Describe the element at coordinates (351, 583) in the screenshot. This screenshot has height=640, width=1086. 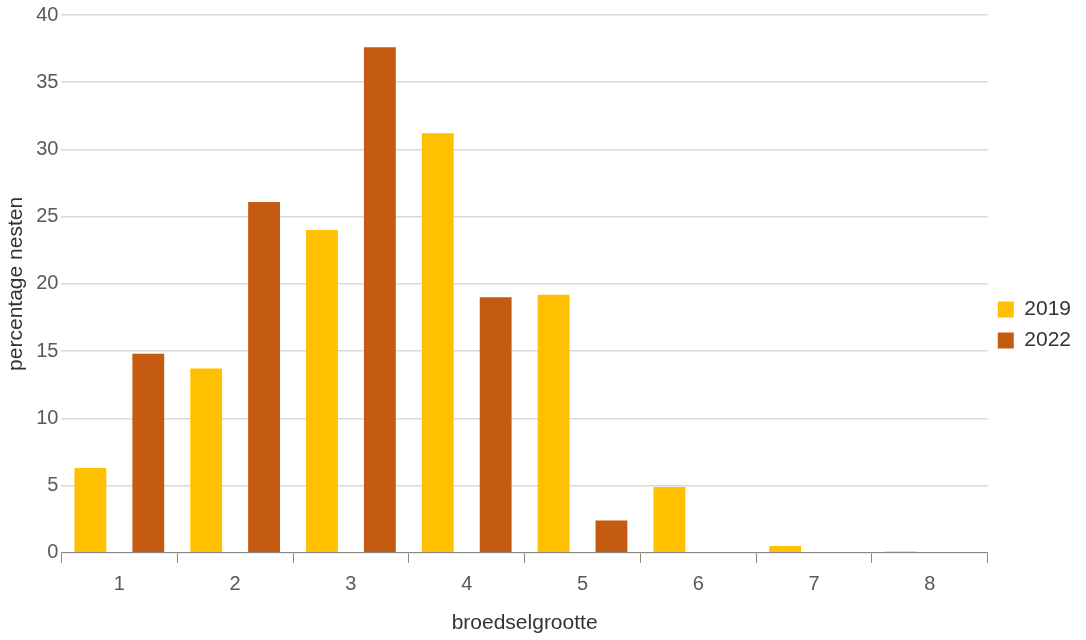
I see `x-tick-label: 3` at that location.